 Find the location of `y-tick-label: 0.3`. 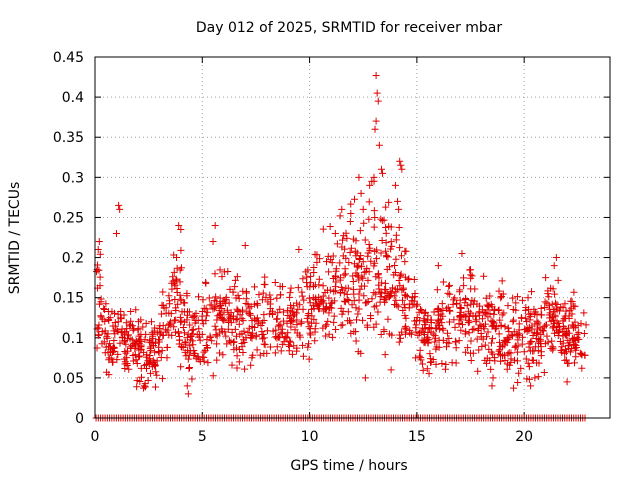

y-tick-label: 0.3 is located at coordinates (73, 178).